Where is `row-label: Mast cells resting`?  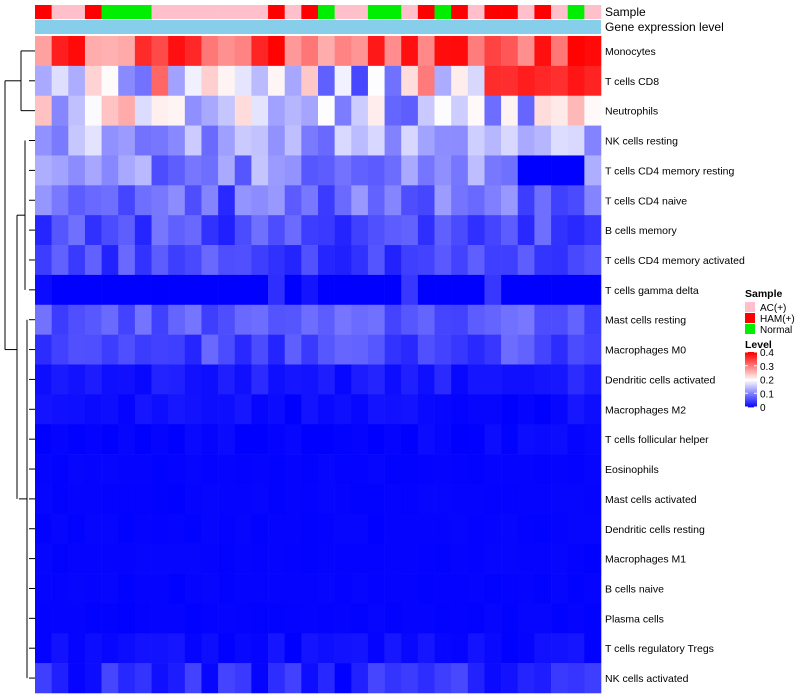
row-label: Mast cells resting is located at coordinates (645, 321).